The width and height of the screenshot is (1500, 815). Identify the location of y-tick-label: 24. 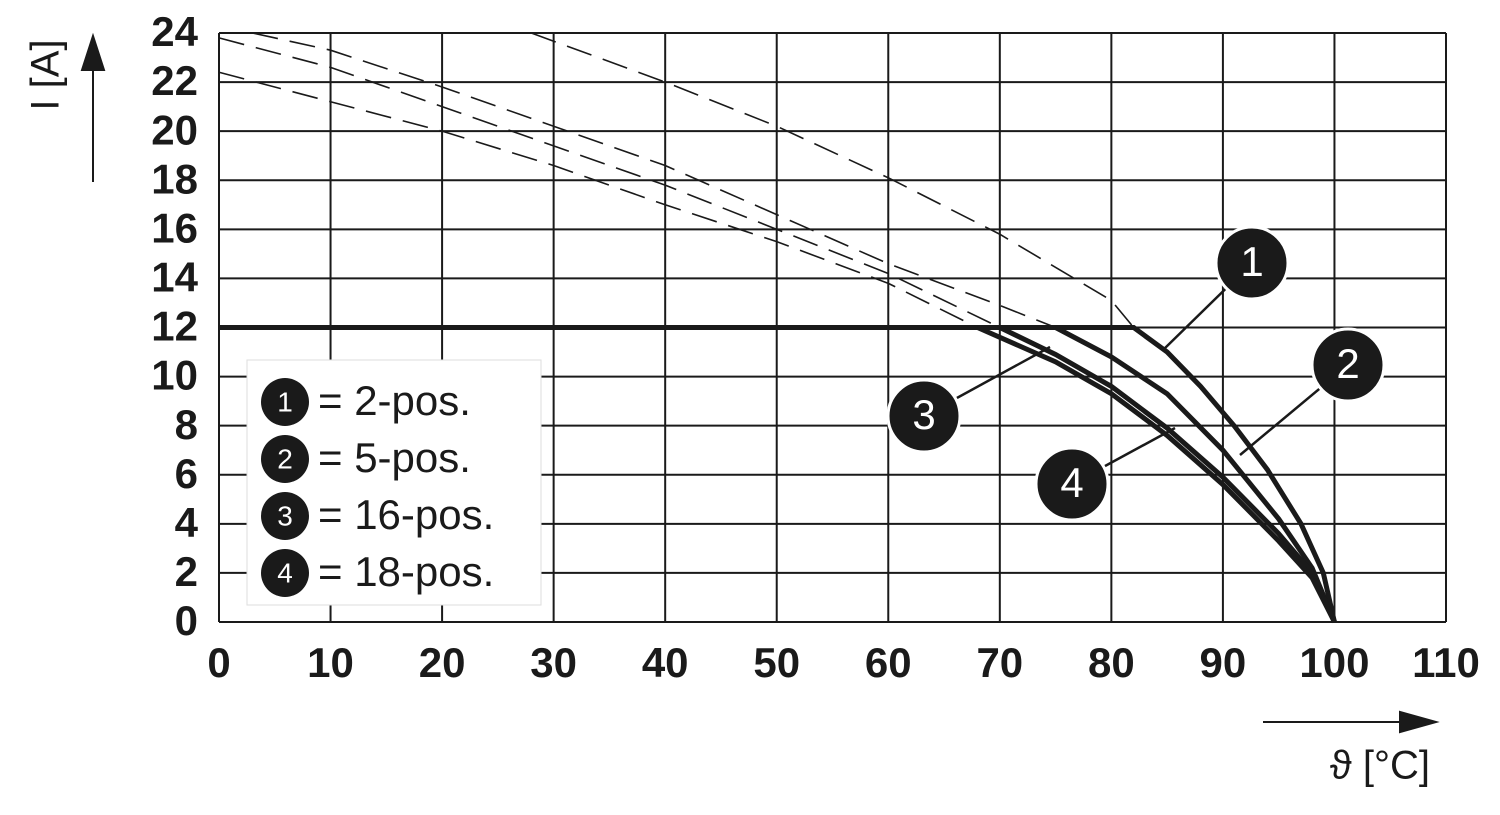
(174, 31).